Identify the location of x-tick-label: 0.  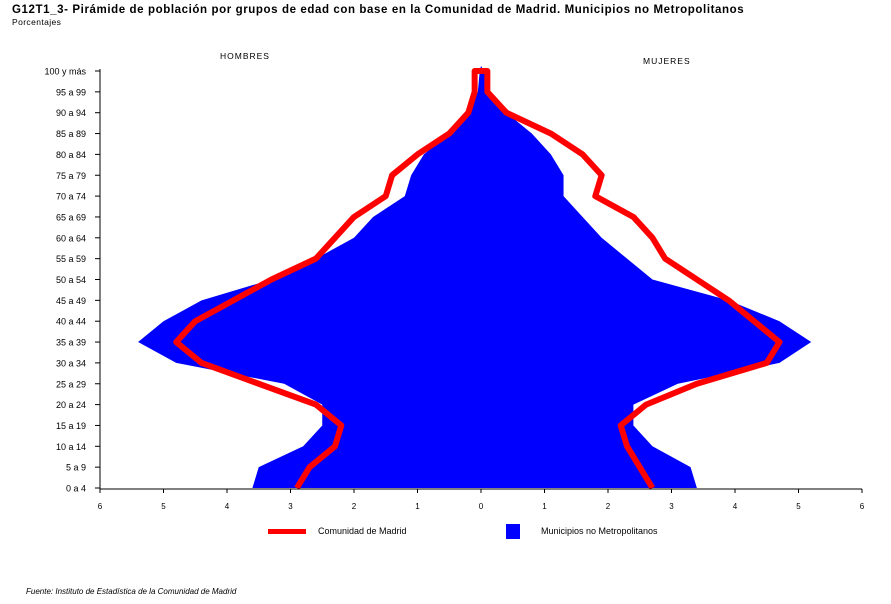
(481, 506).